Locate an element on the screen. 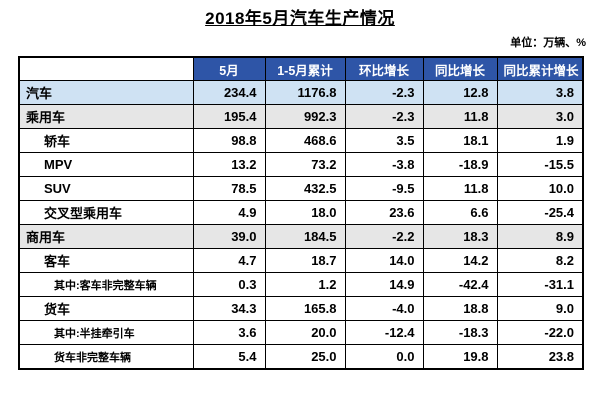 The width and height of the screenshot is (600, 400). row-label: 汽车 is located at coordinates (106, 92).